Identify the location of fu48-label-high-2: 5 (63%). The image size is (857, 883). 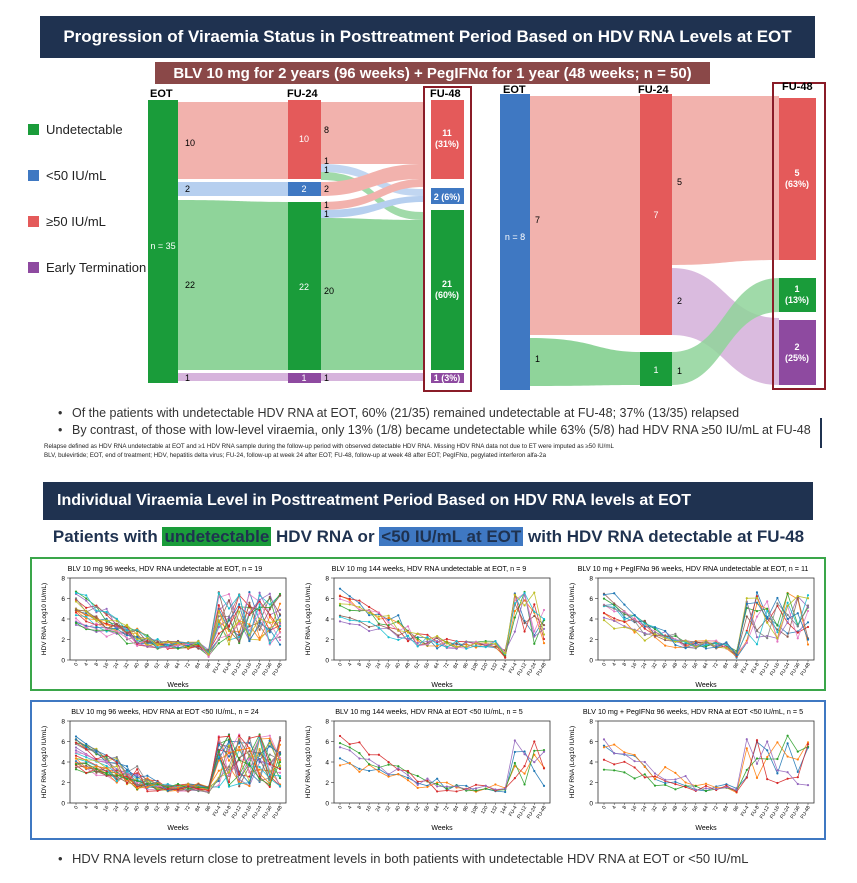
(797, 178).